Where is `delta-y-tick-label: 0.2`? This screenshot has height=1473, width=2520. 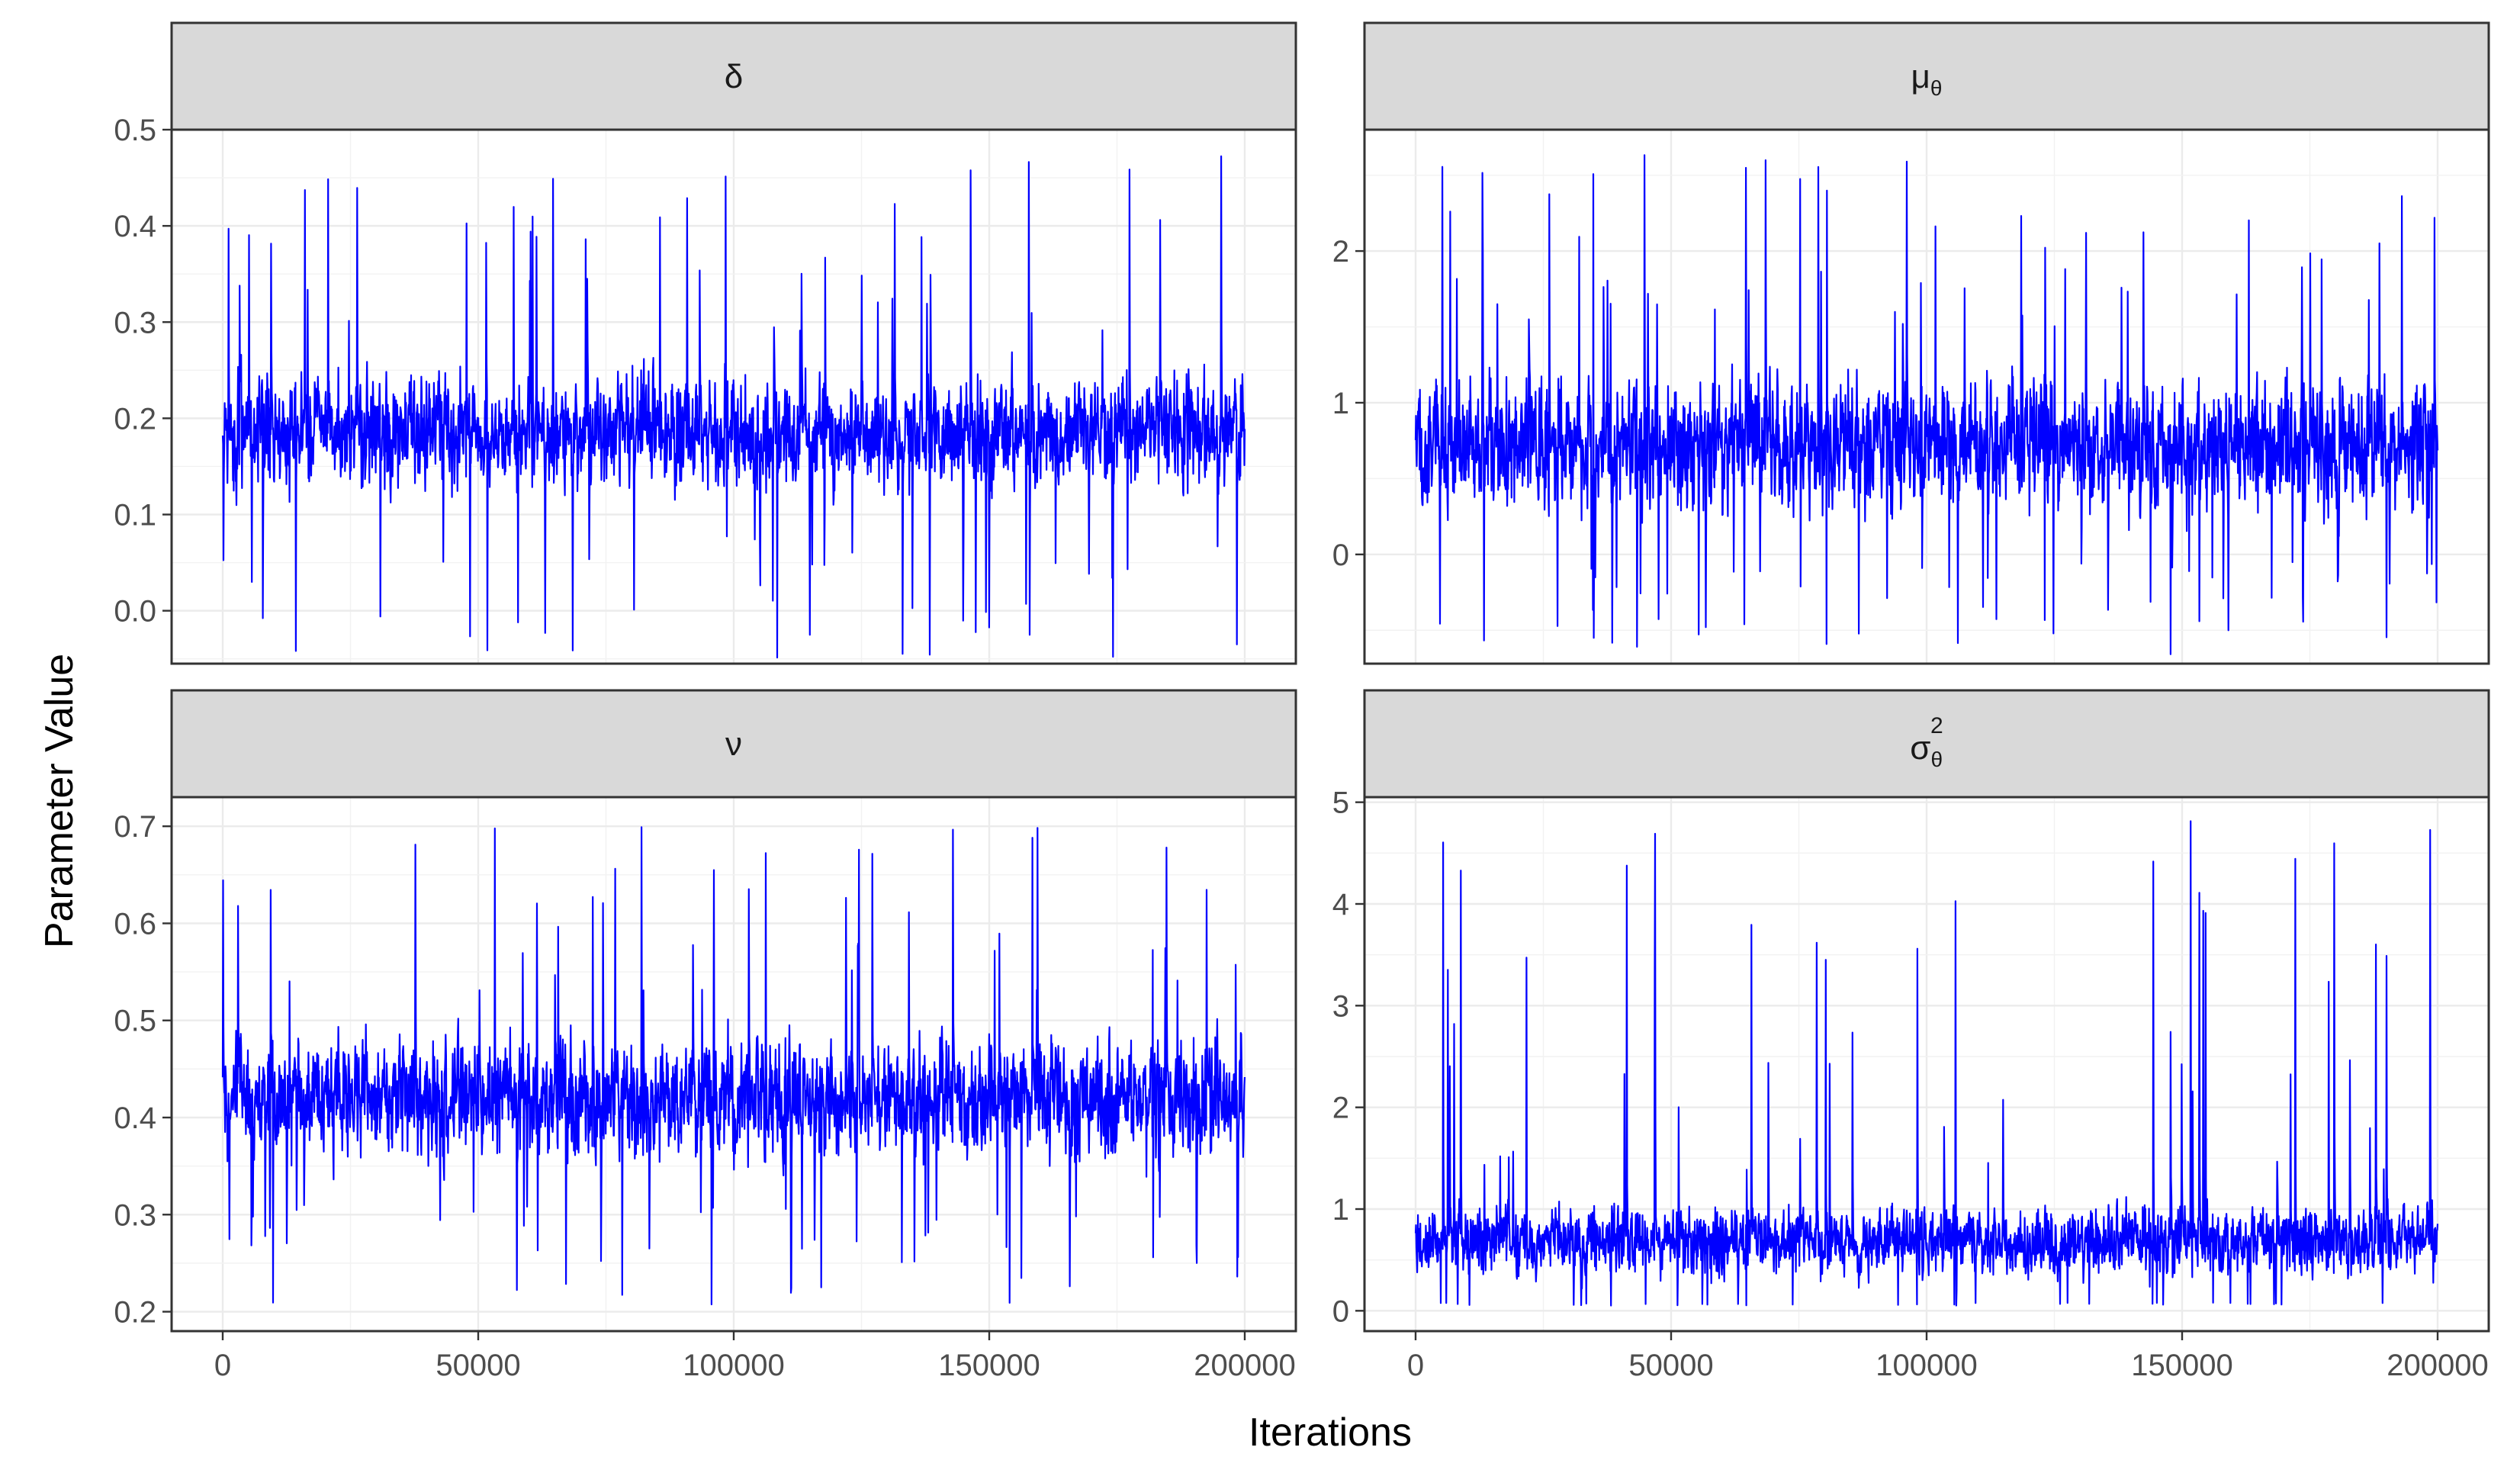 delta-y-tick-label: 0.2 is located at coordinates (135, 419).